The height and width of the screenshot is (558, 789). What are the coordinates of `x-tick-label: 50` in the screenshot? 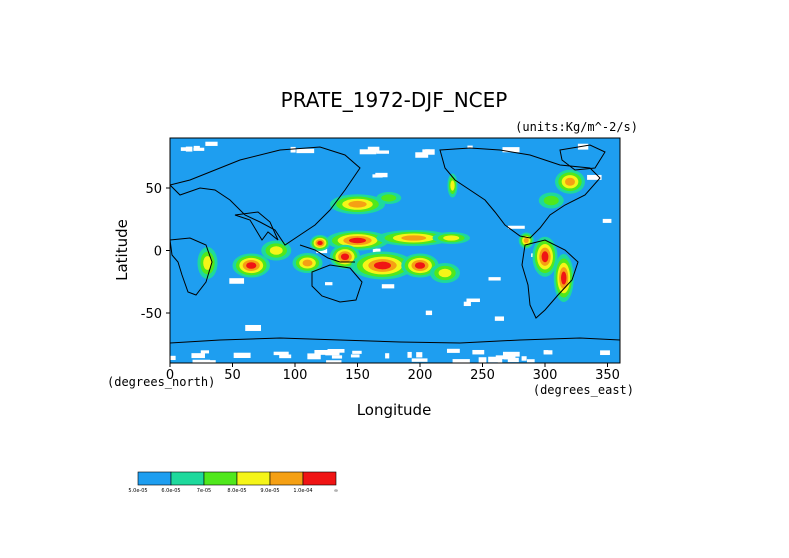 It's located at (232, 375).